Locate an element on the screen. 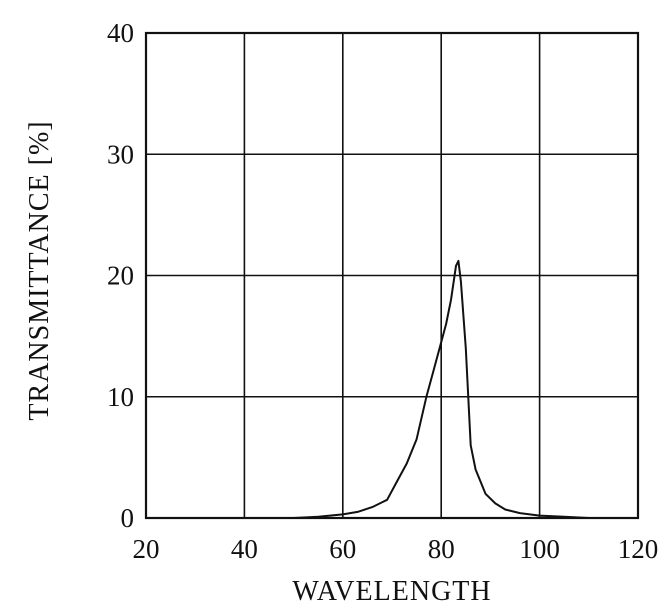 The height and width of the screenshot is (614, 667). x-tick-label: 60 is located at coordinates (342, 549).